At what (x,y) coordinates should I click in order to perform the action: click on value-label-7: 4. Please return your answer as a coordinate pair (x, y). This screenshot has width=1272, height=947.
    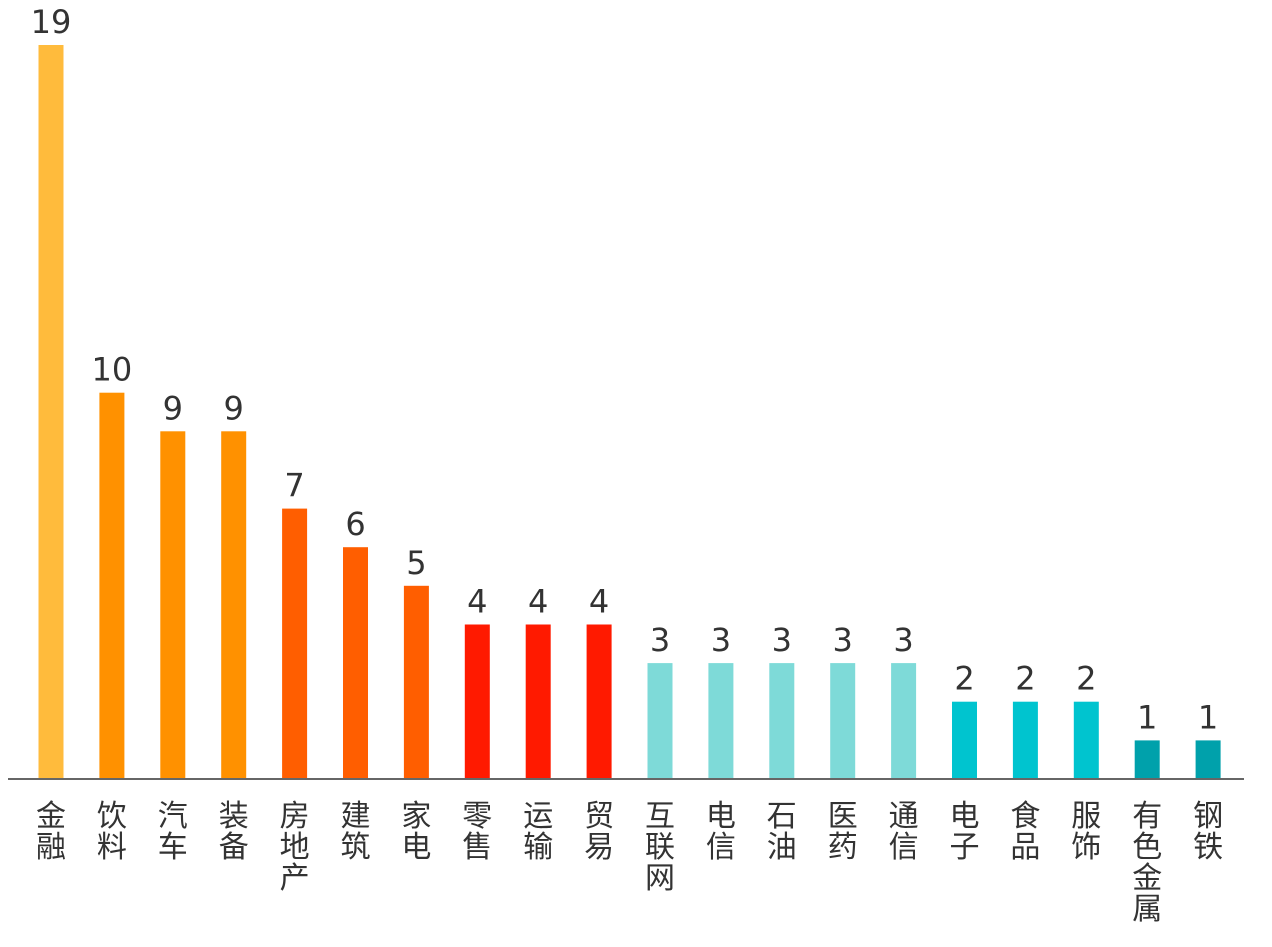
    Looking at the image, I should click on (477, 602).